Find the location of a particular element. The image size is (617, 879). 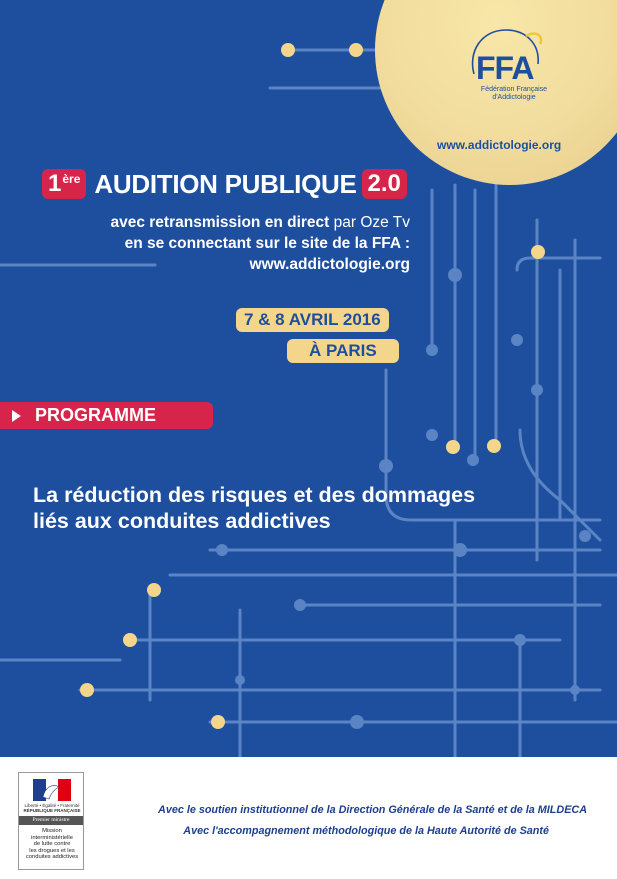

marianne-flag-icon is located at coordinates (52, 790).